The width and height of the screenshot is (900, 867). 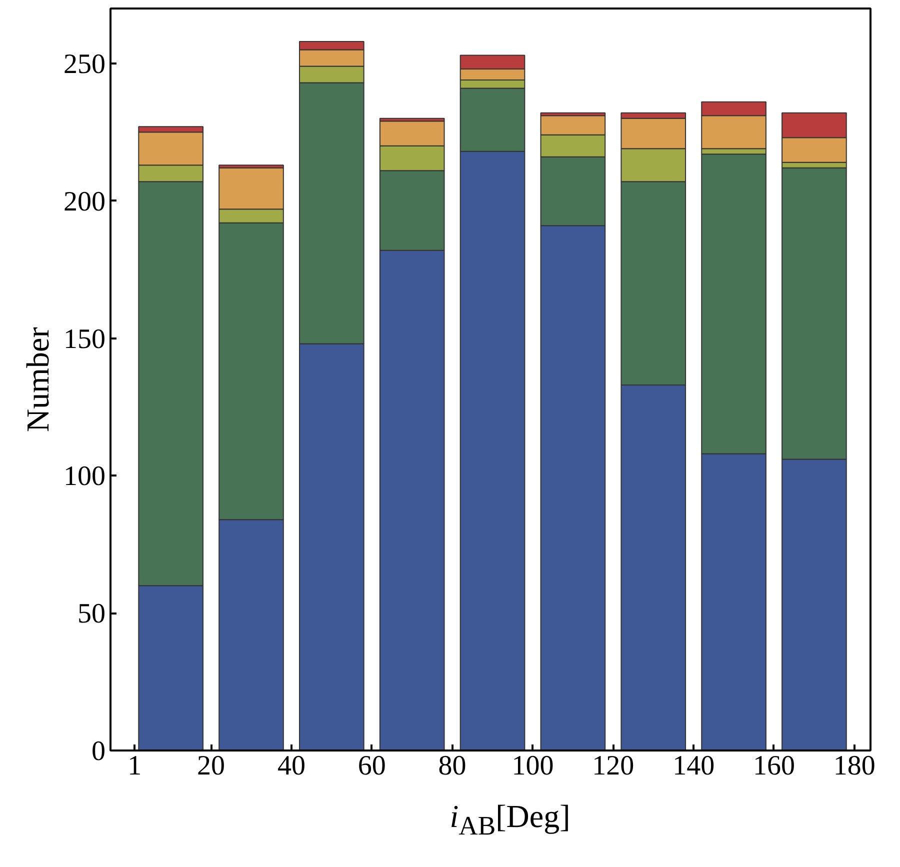 What do you see at coordinates (99, 751) in the screenshot?
I see `y-tick-label: 0` at bounding box center [99, 751].